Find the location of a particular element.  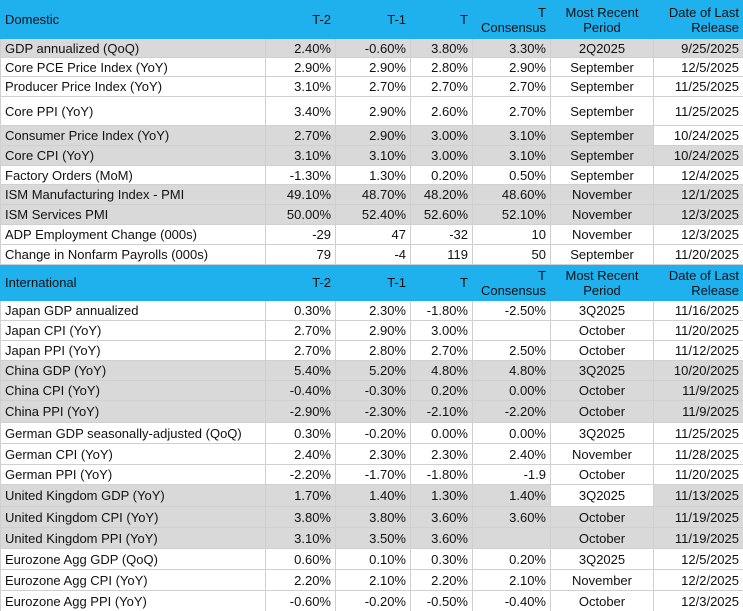

table-cell: -32 is located at coordinates (441, 234).